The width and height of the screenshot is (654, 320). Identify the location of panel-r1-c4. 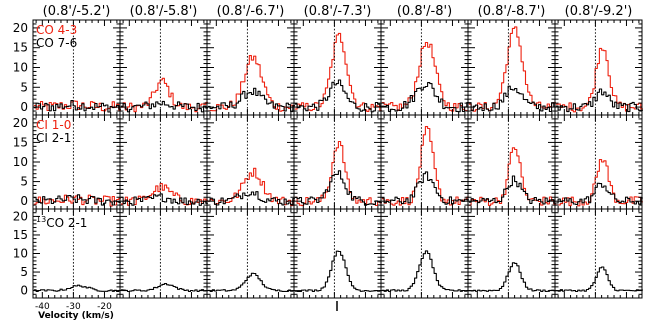
(424, 162).